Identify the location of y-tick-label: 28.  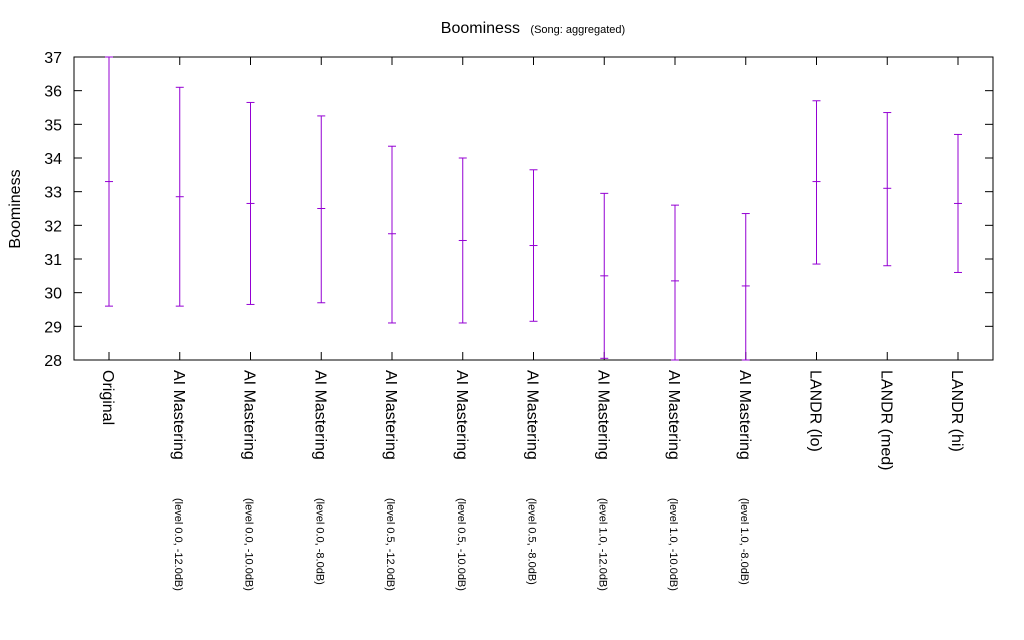
(53, 361).